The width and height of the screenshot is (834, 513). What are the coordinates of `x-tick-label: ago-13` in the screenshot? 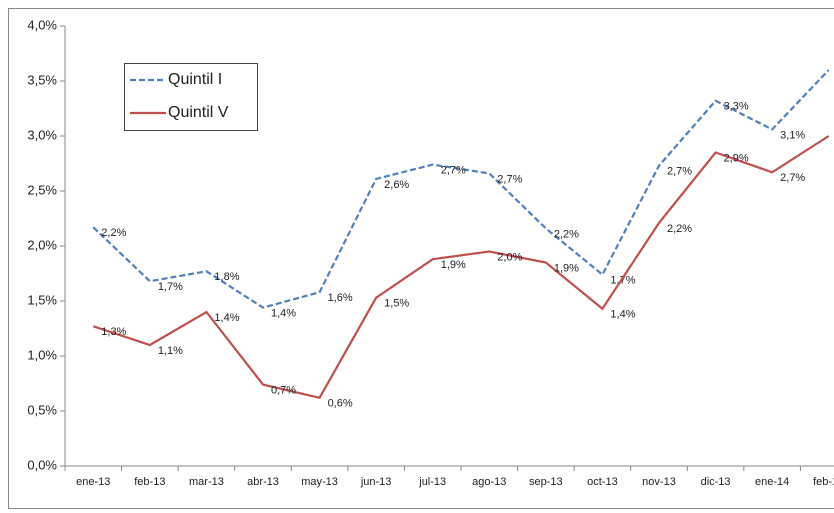 It's located at (489, 482).